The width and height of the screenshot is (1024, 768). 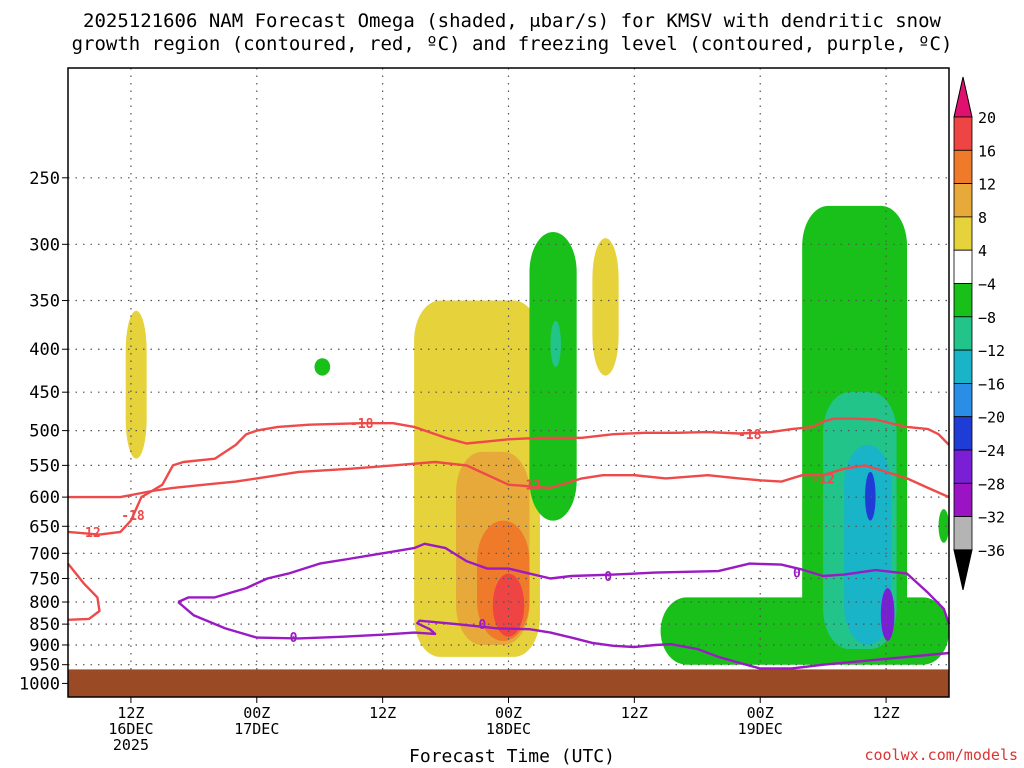 I want to click on x-tick-label: 19DEC, so click(x=760, y=729).